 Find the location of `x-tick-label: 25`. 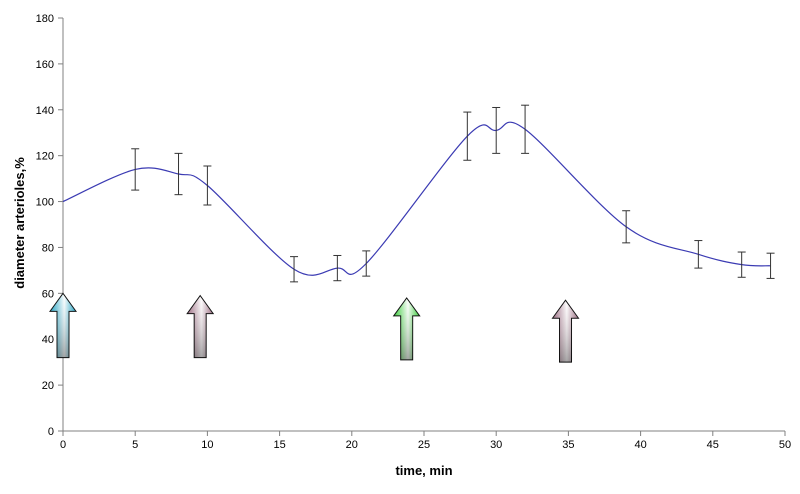

x-tick-label: 25 is located at coordinates (424, 445).